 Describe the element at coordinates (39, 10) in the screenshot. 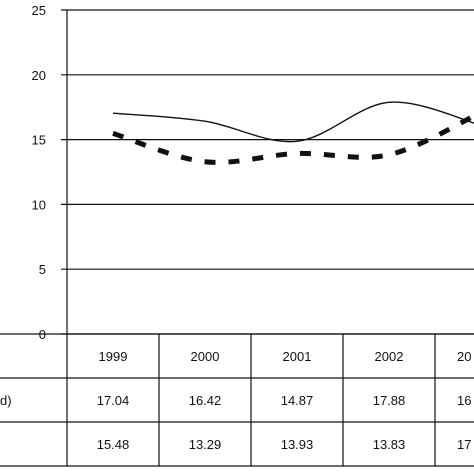

I see `y-tick-label: 25` at that location.